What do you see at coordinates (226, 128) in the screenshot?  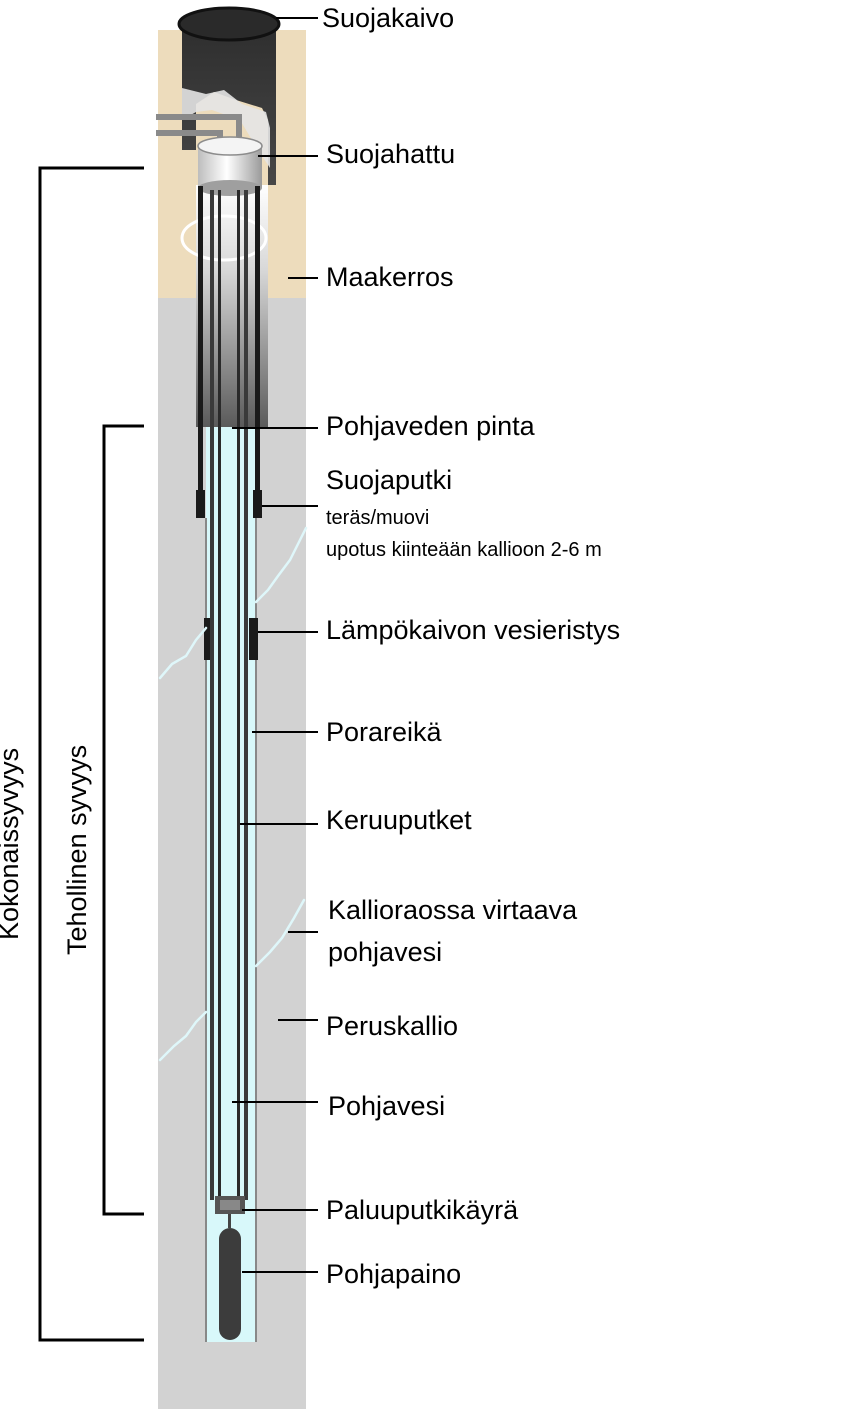 I see `well-cutaway` at bounding box center [226, 128].